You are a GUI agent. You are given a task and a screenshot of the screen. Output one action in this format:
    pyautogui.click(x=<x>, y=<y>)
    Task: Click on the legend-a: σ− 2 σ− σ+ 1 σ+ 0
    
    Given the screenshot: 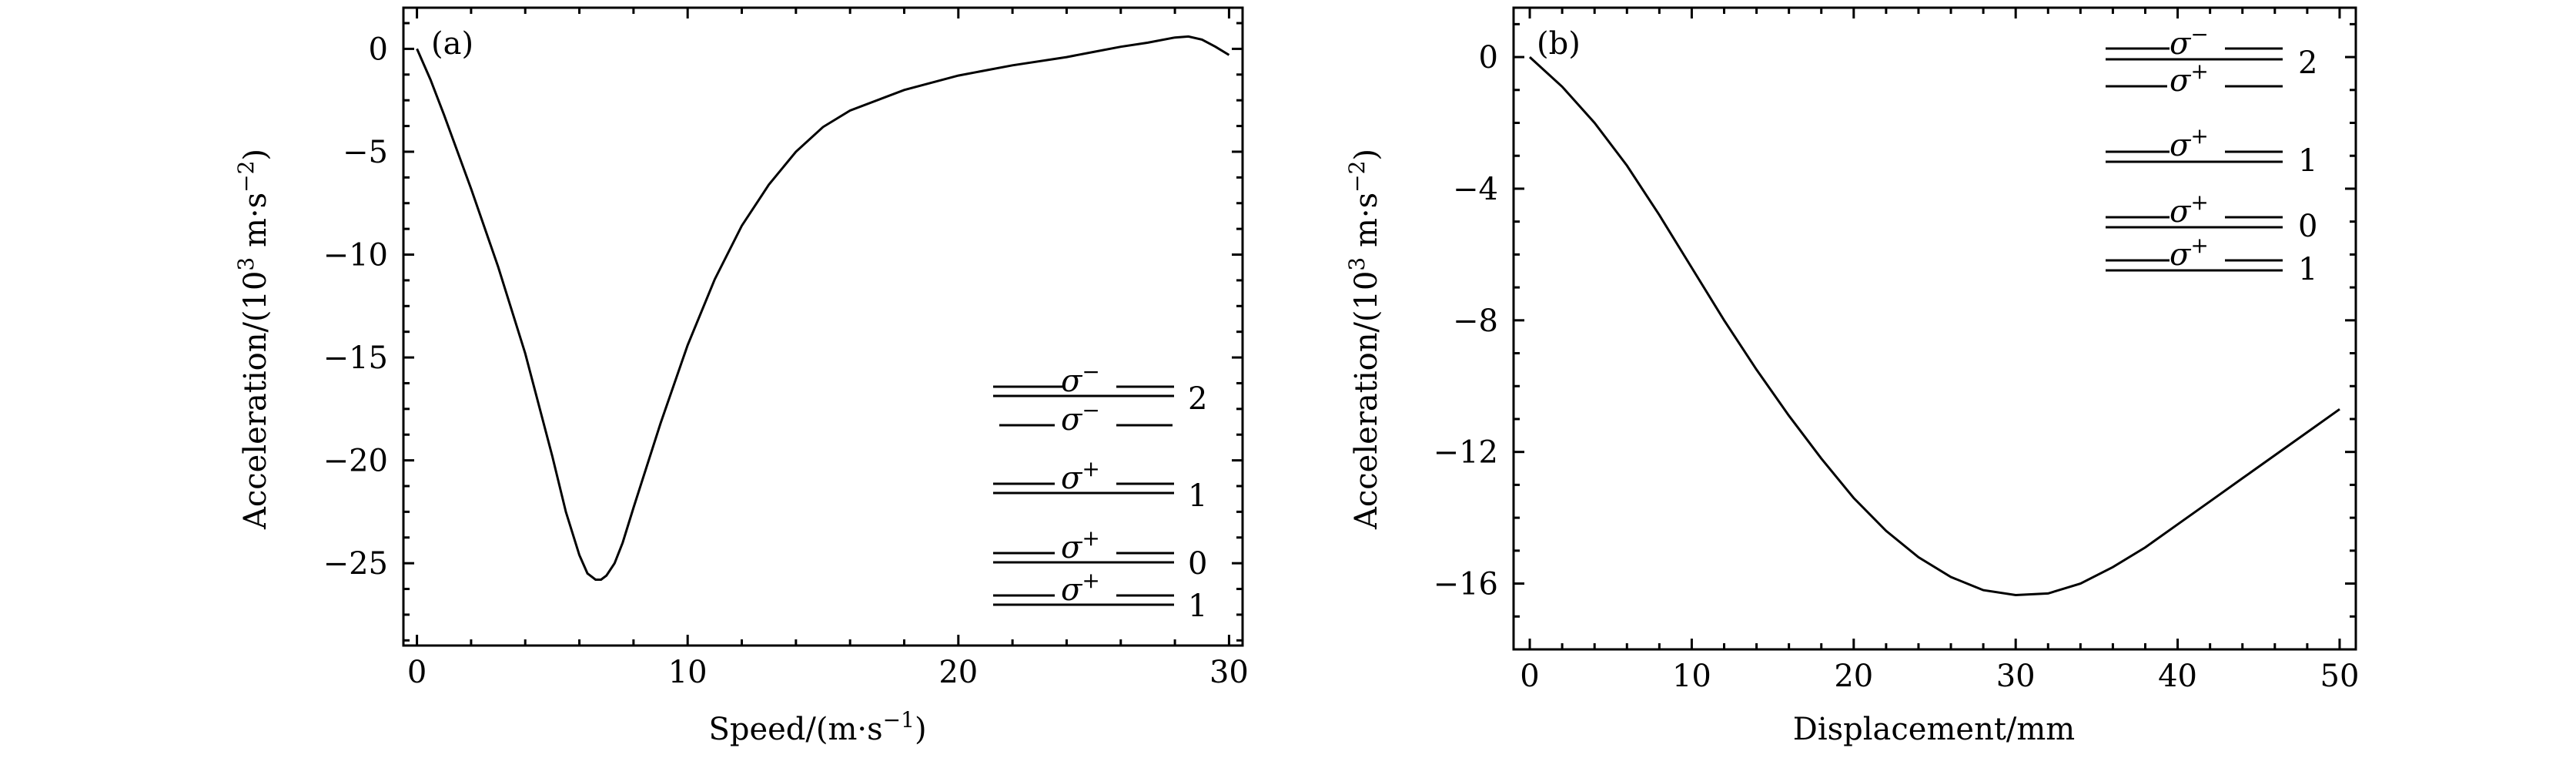 What is the action you would take?
    pyautogui.click(x=1100, y=492)
    